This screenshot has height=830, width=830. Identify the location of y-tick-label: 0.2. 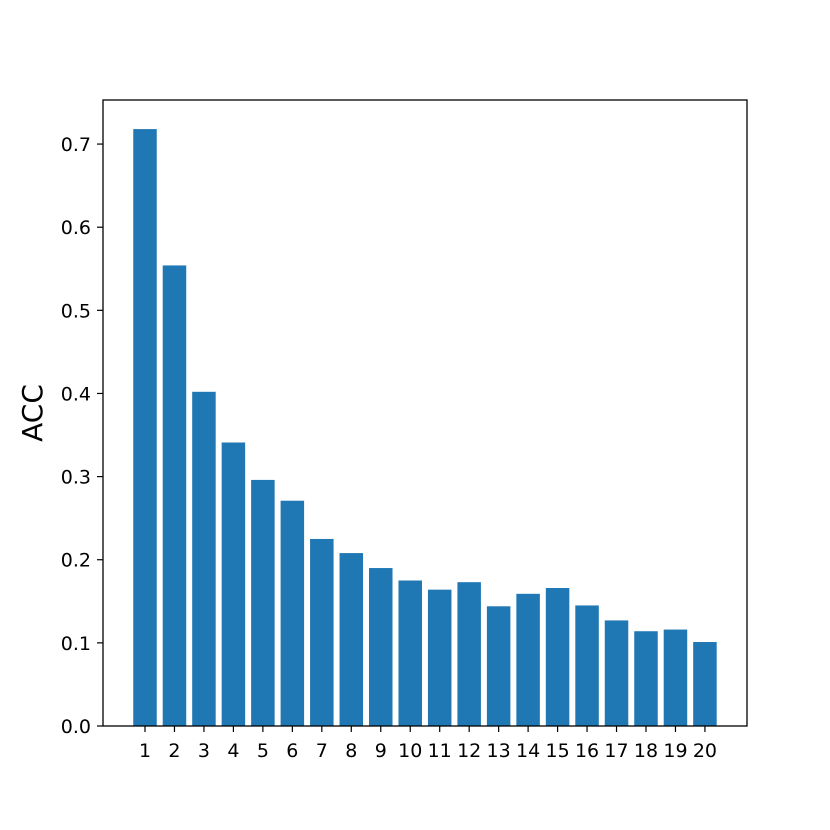
(76, 561).